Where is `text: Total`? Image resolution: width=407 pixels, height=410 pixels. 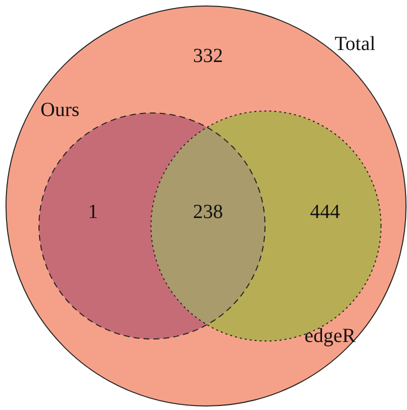 text: Total is located at coordinates (355, 44).